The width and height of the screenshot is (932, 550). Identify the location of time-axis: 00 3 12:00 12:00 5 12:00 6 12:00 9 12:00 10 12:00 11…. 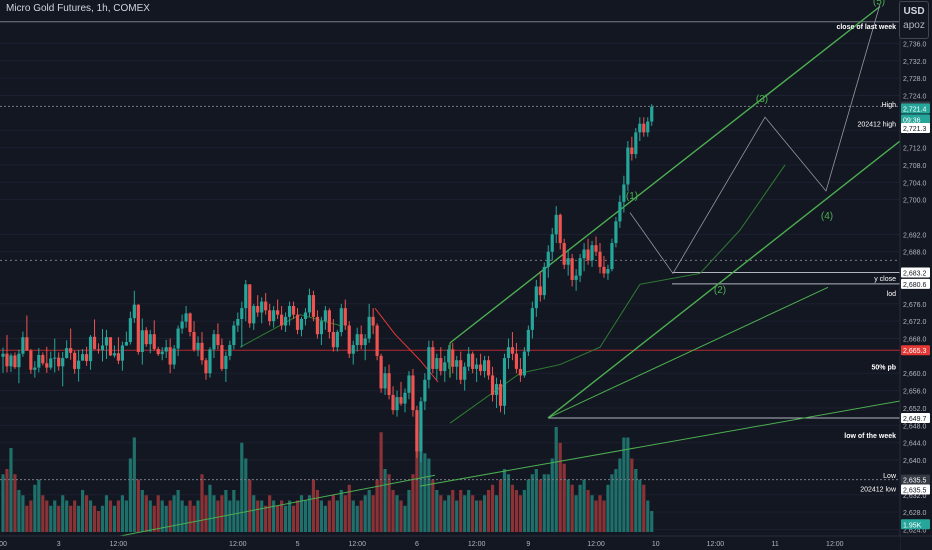
(466, 542).